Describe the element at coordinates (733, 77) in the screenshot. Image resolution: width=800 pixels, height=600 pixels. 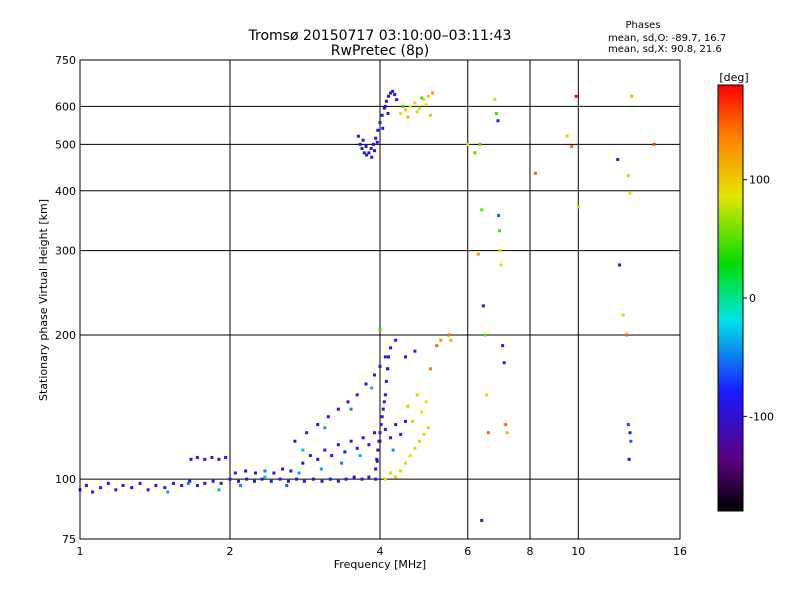
I see `colorbar-label: [deg]` at that location.